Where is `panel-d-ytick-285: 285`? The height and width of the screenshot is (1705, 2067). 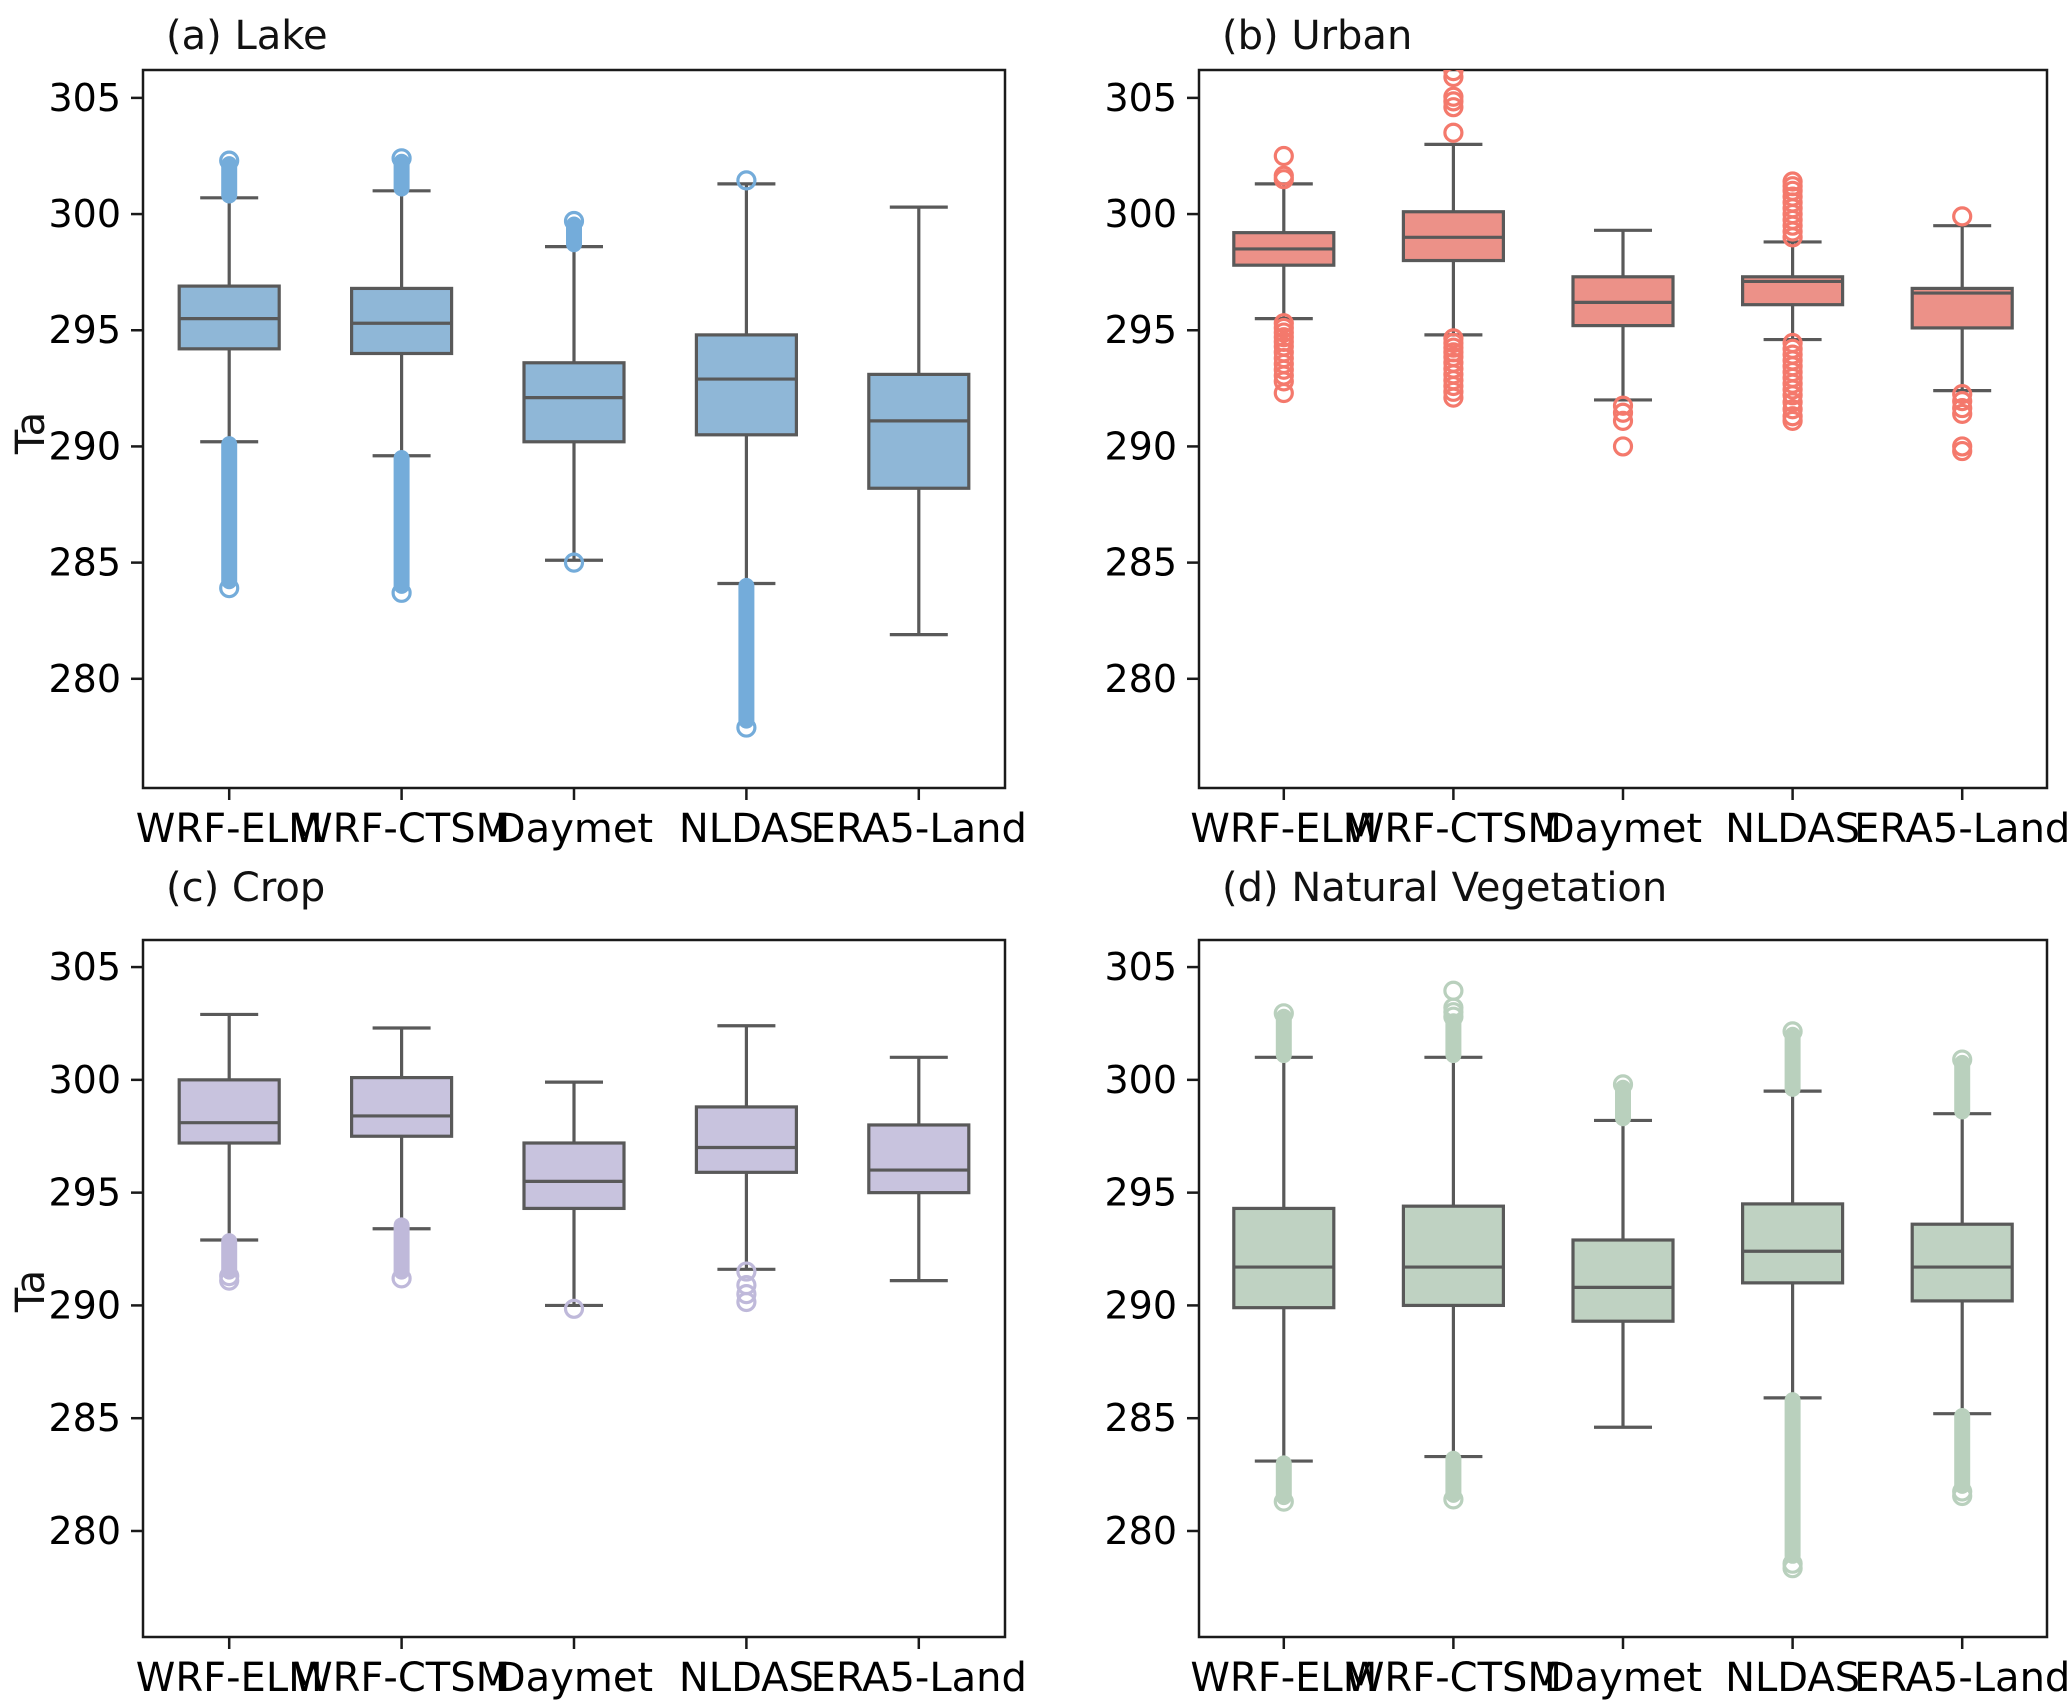 panel-d-ytick-285: 285 is located at coordinates (1140, 1418).